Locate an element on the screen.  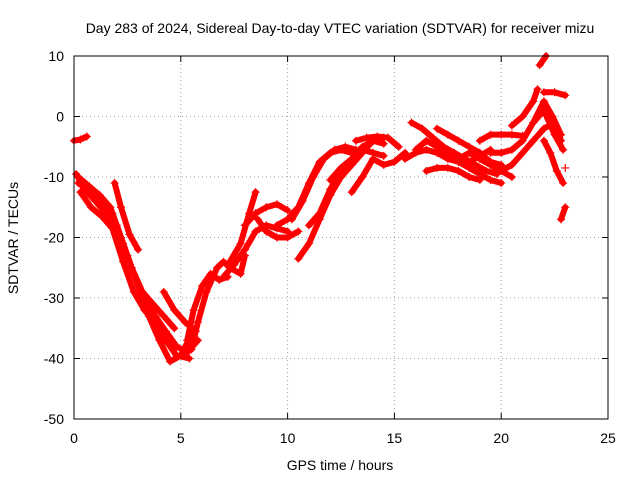
y-tick-label: -40 is located at coordinates (54, 359).